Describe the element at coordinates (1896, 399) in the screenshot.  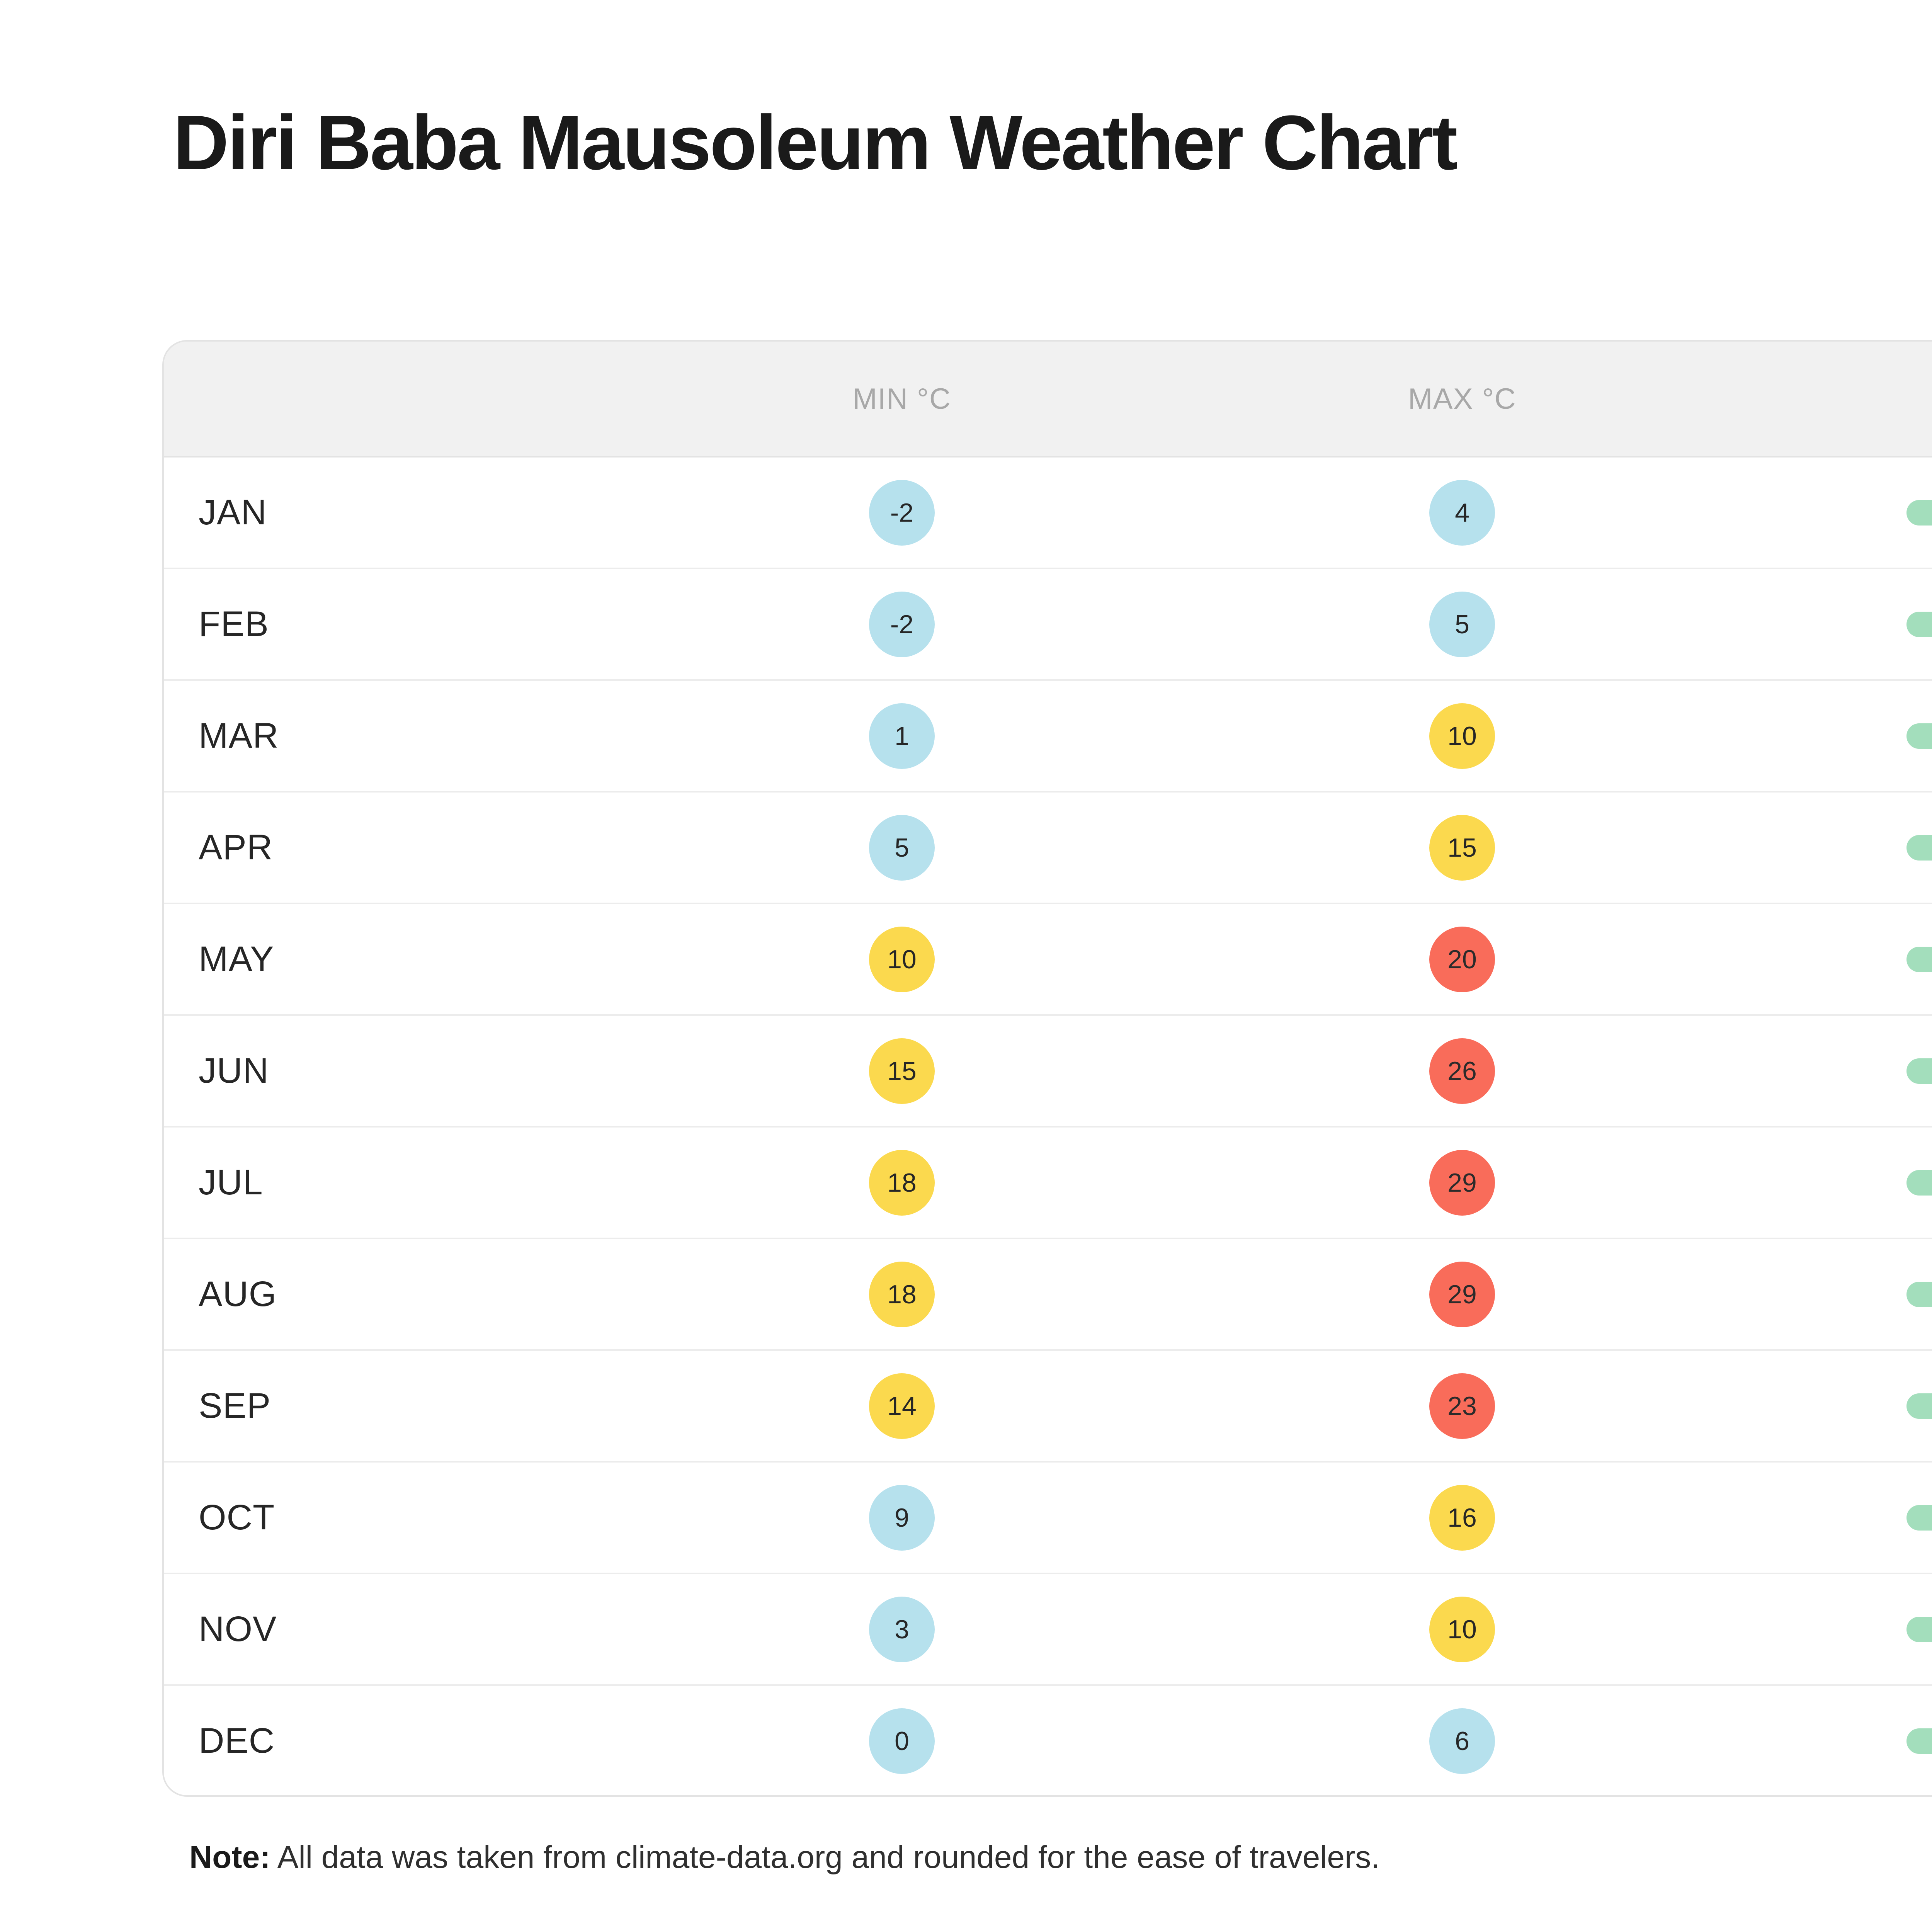
I see `column-header-rainfall: RAINFALL (mm)` at that location.